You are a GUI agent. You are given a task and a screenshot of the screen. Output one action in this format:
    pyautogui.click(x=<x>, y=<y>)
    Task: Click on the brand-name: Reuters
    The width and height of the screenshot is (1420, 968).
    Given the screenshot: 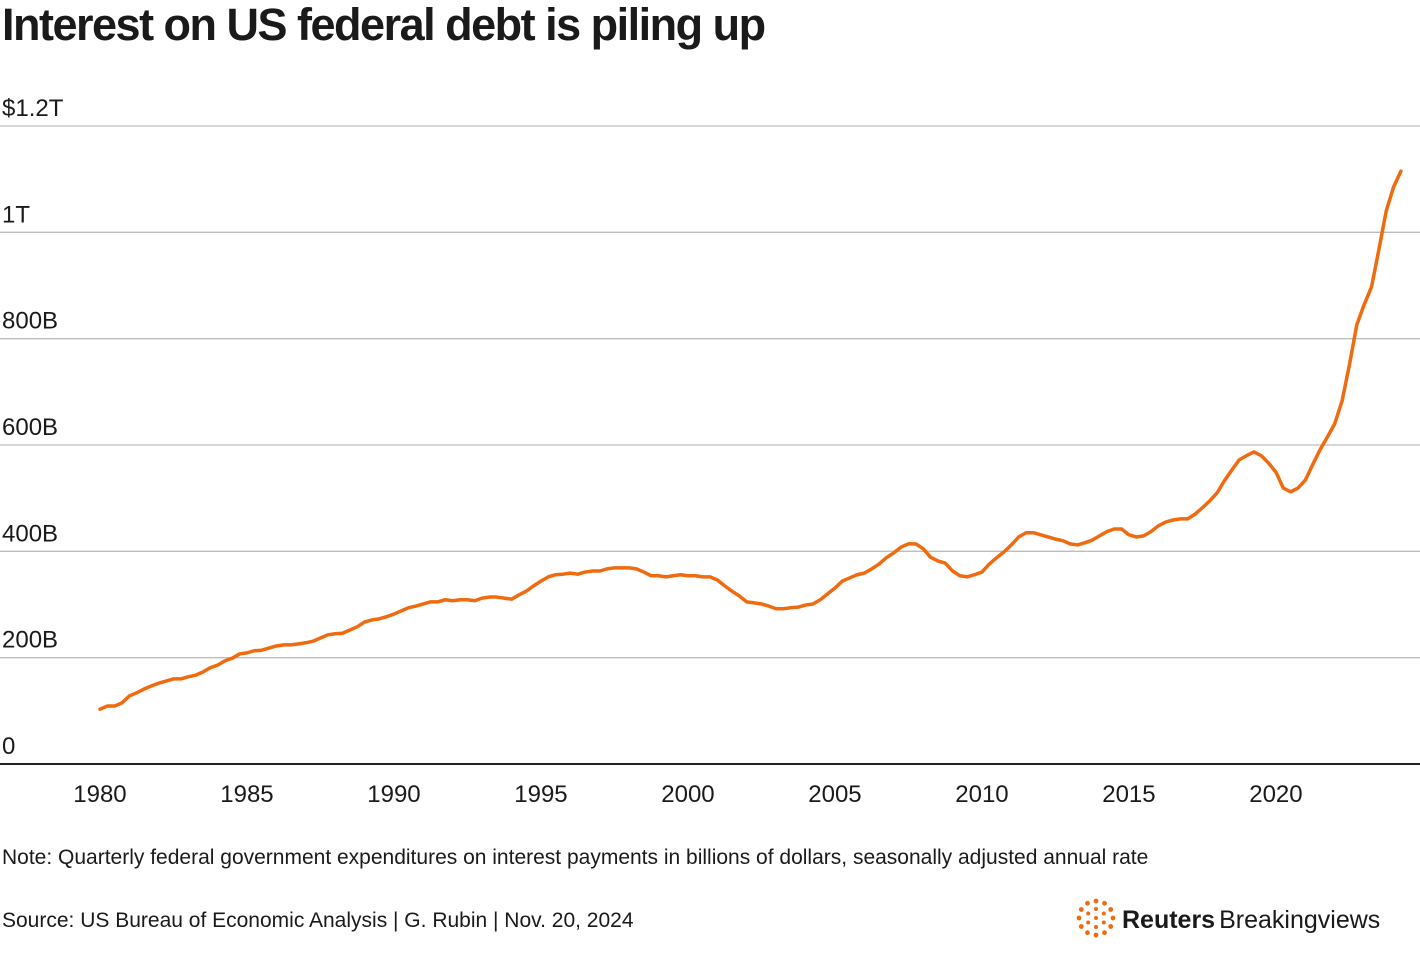 What is the action you would take?
    pyautogui.click(x=1168, y=920)
    